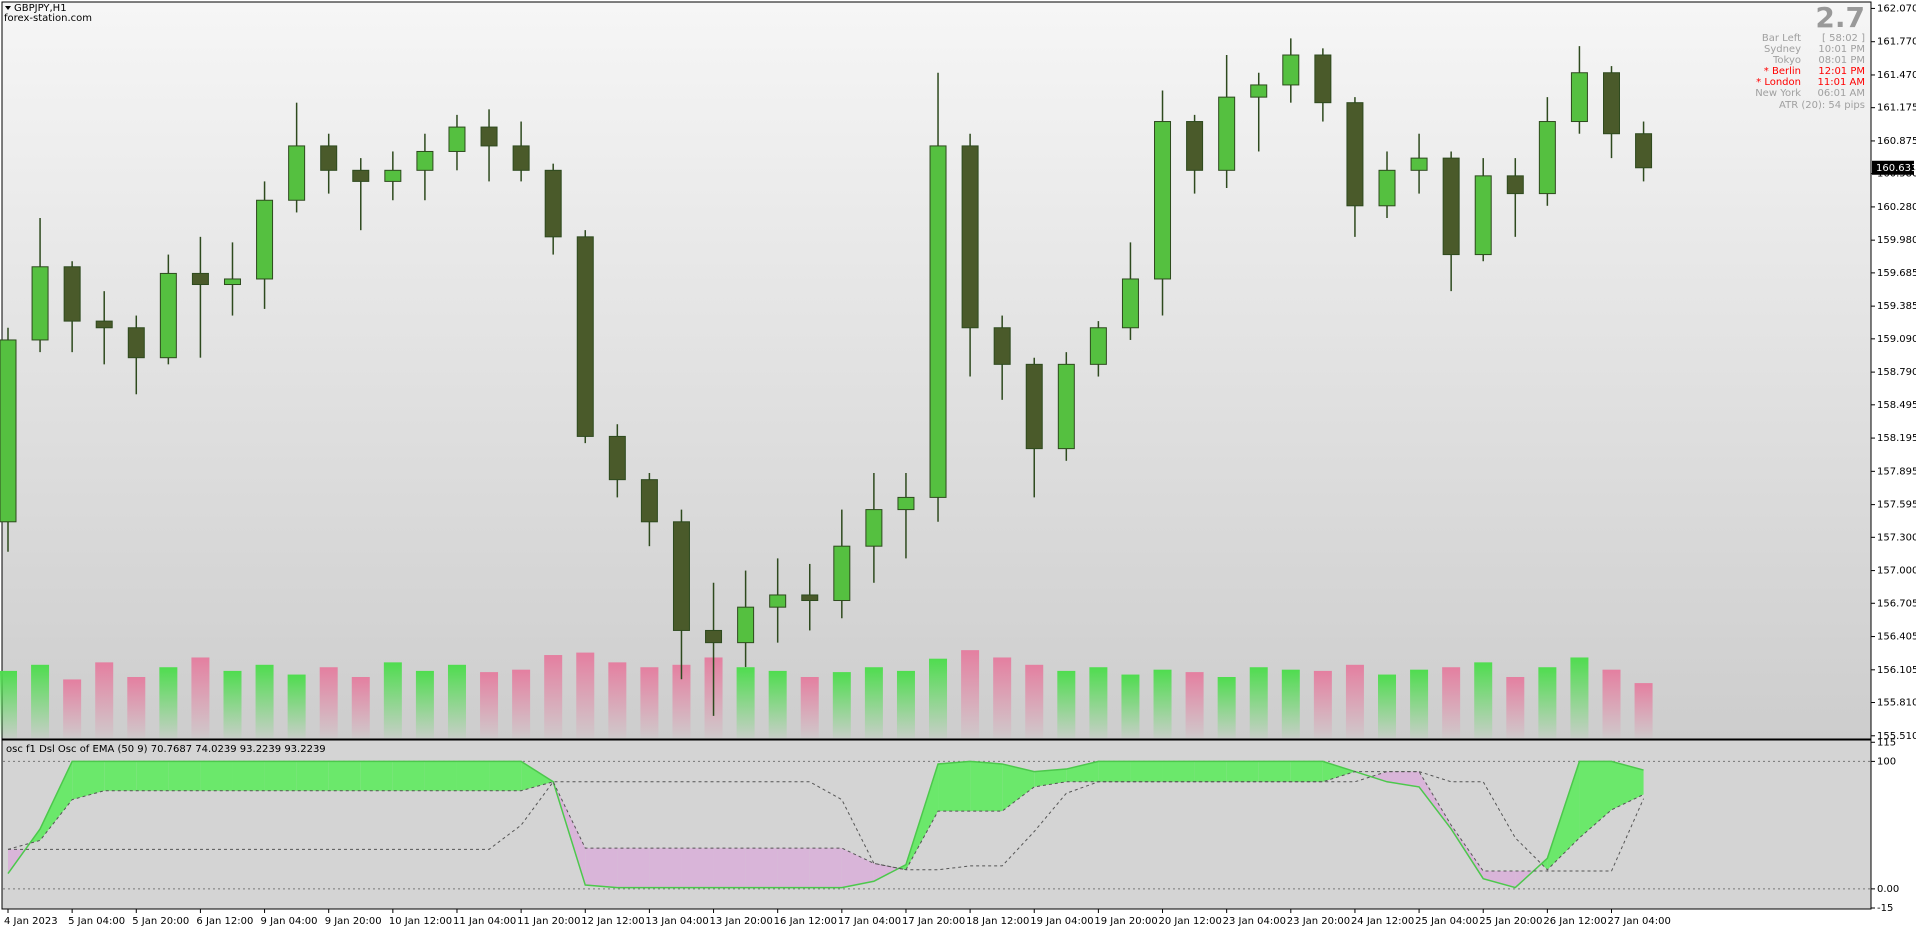  I want to click on last-price-box, so click(1893, 167).